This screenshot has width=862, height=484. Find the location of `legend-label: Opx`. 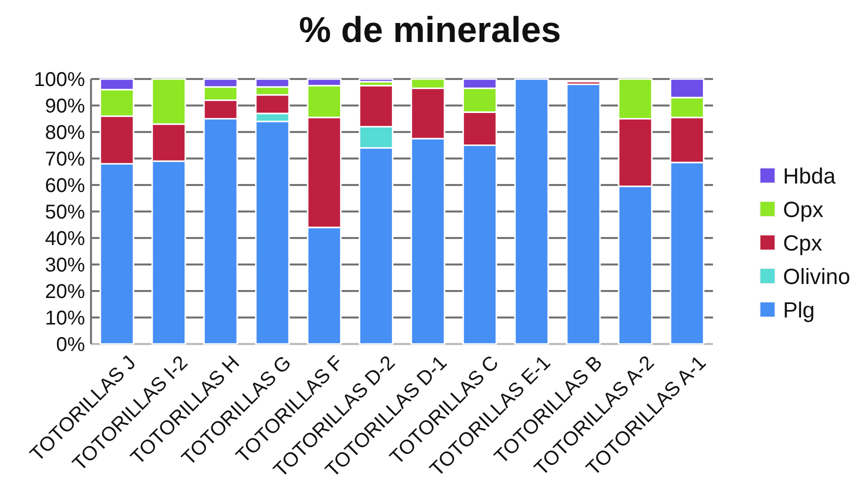

legend-label: Opx is located at coordinates (803, 209).